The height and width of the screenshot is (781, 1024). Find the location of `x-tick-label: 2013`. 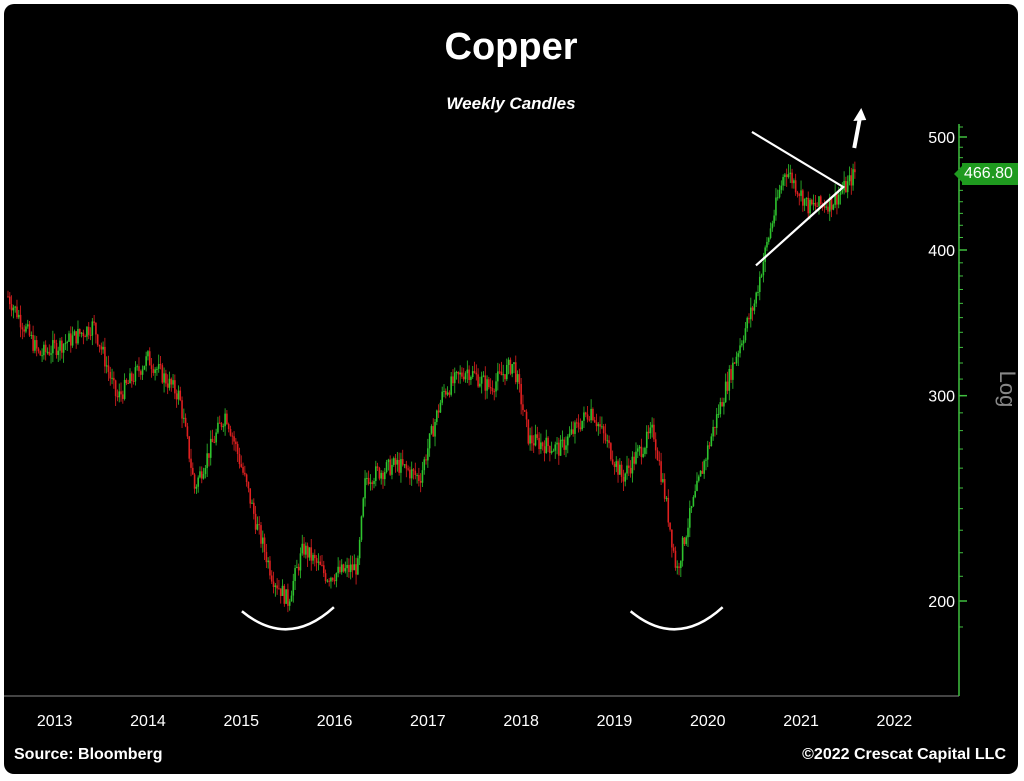

x-tick-label: 2013 is located at coordinates (55, 721).